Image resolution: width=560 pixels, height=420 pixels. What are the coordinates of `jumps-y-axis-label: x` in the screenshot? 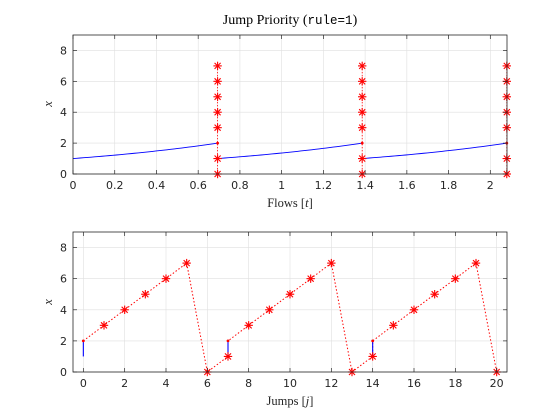 It's located at (48, 302).